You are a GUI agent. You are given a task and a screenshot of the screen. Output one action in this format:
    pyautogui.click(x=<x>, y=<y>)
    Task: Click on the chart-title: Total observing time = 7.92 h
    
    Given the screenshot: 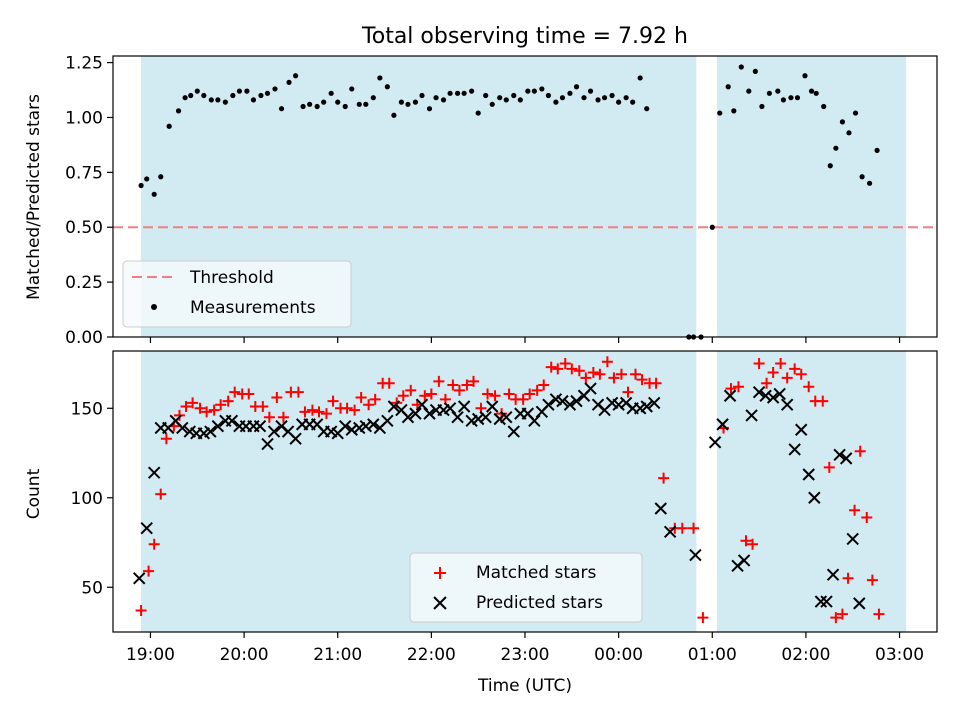 What is the action you would take?
    pyautogui.click(x=524, y=36)
    